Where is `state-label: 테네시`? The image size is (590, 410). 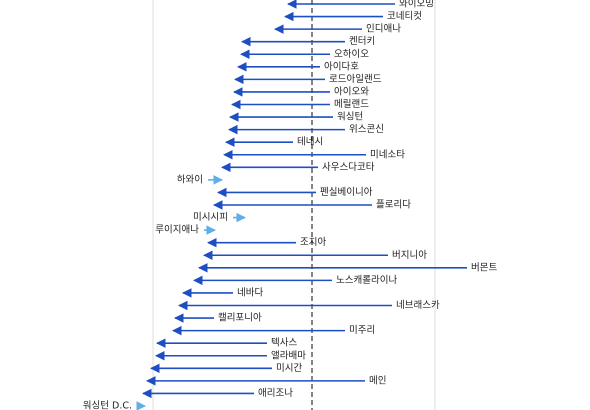 state-label: 테네시 is located at coordinates (310, 142).